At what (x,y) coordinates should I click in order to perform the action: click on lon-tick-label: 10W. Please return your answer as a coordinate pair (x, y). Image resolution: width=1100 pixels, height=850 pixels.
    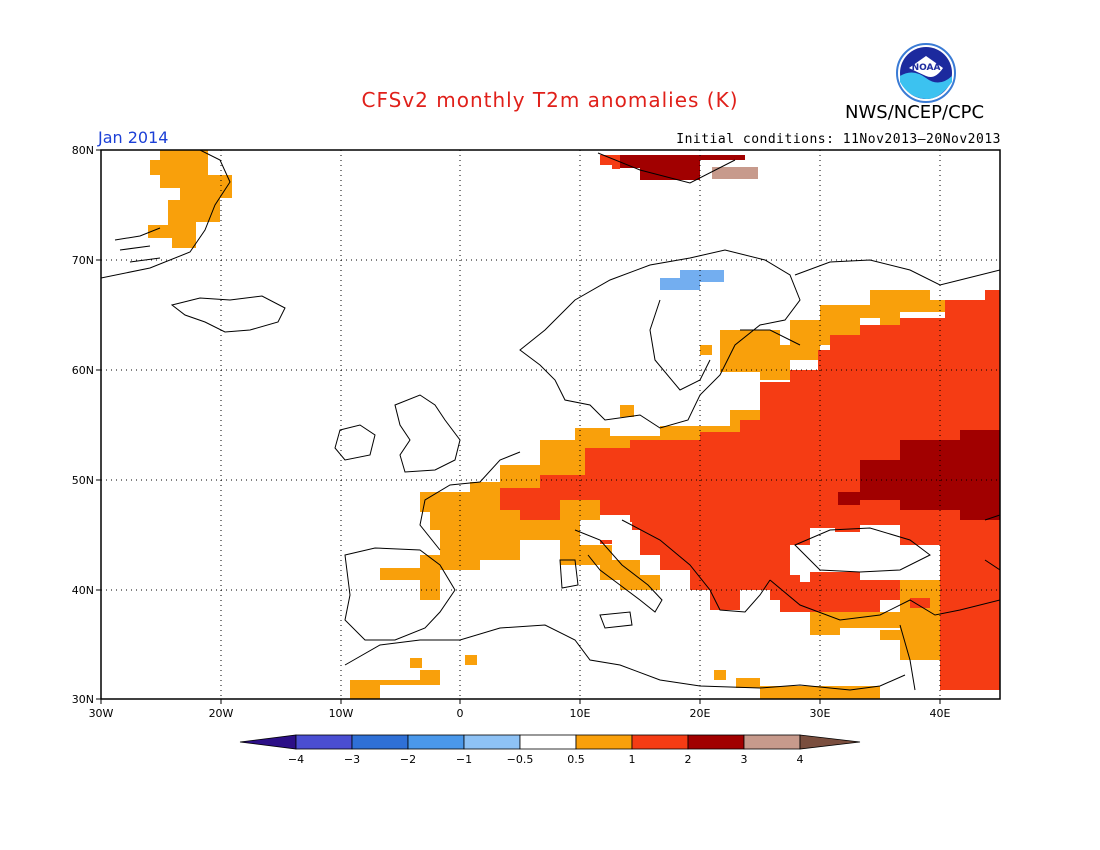
    Looking at the image, I should click on (341, 713).